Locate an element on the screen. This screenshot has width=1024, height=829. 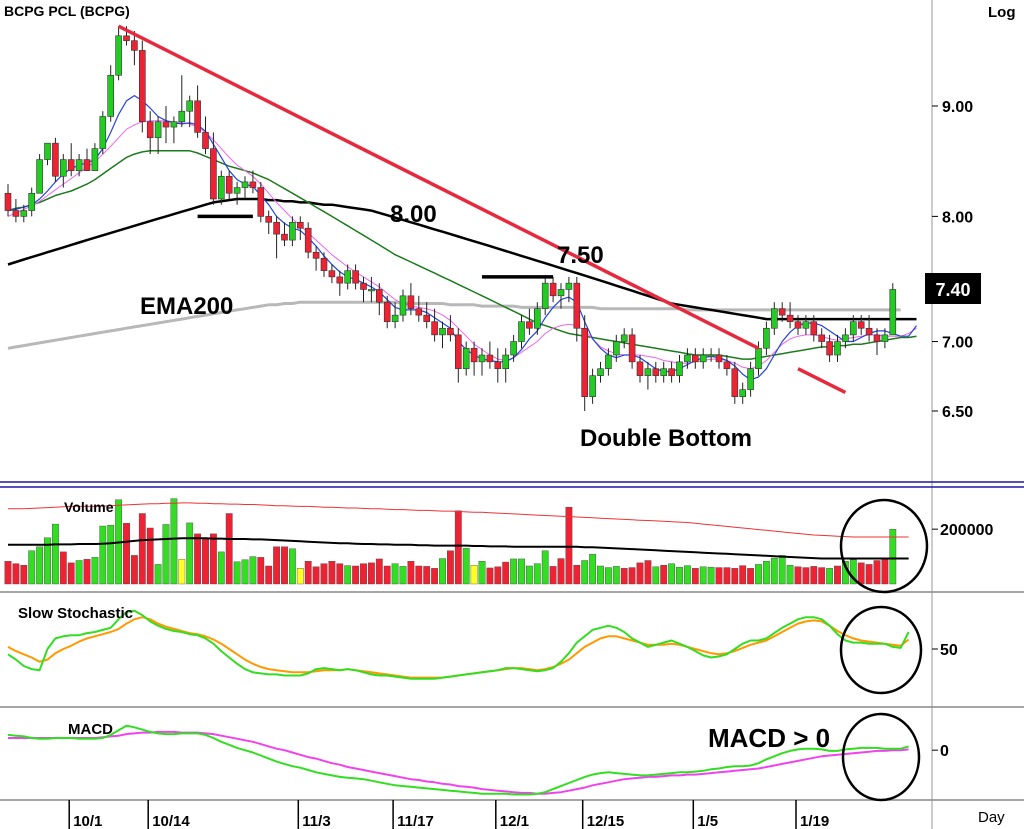
y-tick-label: 7.00 is located at coordinates (957, 343).